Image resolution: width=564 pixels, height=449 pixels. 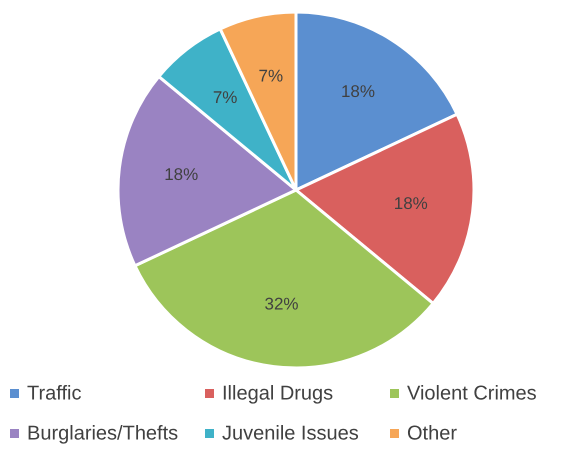 I want to click on legend-label: Juvenile Issues, so click(x=290, y=433).